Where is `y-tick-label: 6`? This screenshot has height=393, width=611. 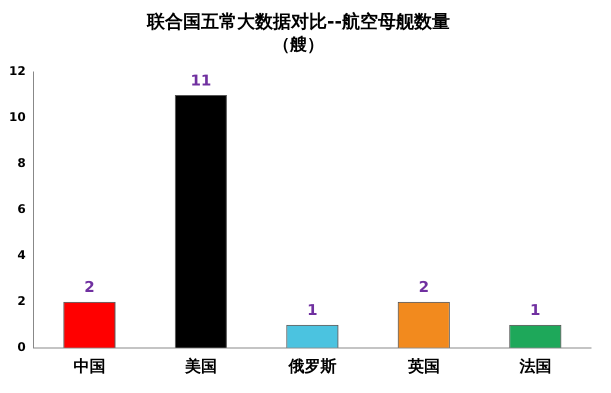 y-tick-label: 6 is located at coordinates (21, 209).